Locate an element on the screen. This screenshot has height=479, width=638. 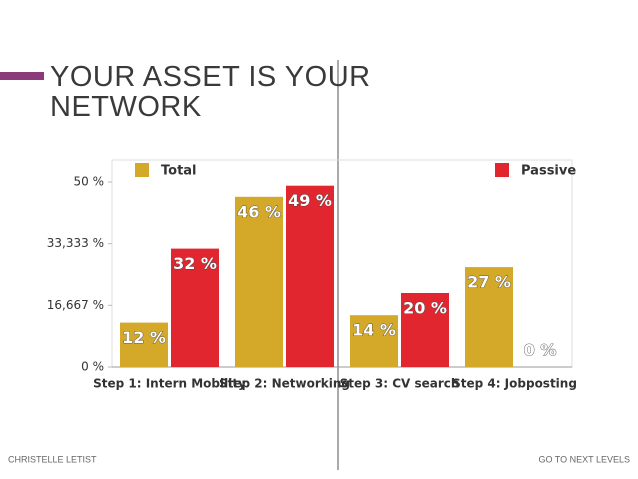
value-label: 0 % is located at coordinates (540, 350).